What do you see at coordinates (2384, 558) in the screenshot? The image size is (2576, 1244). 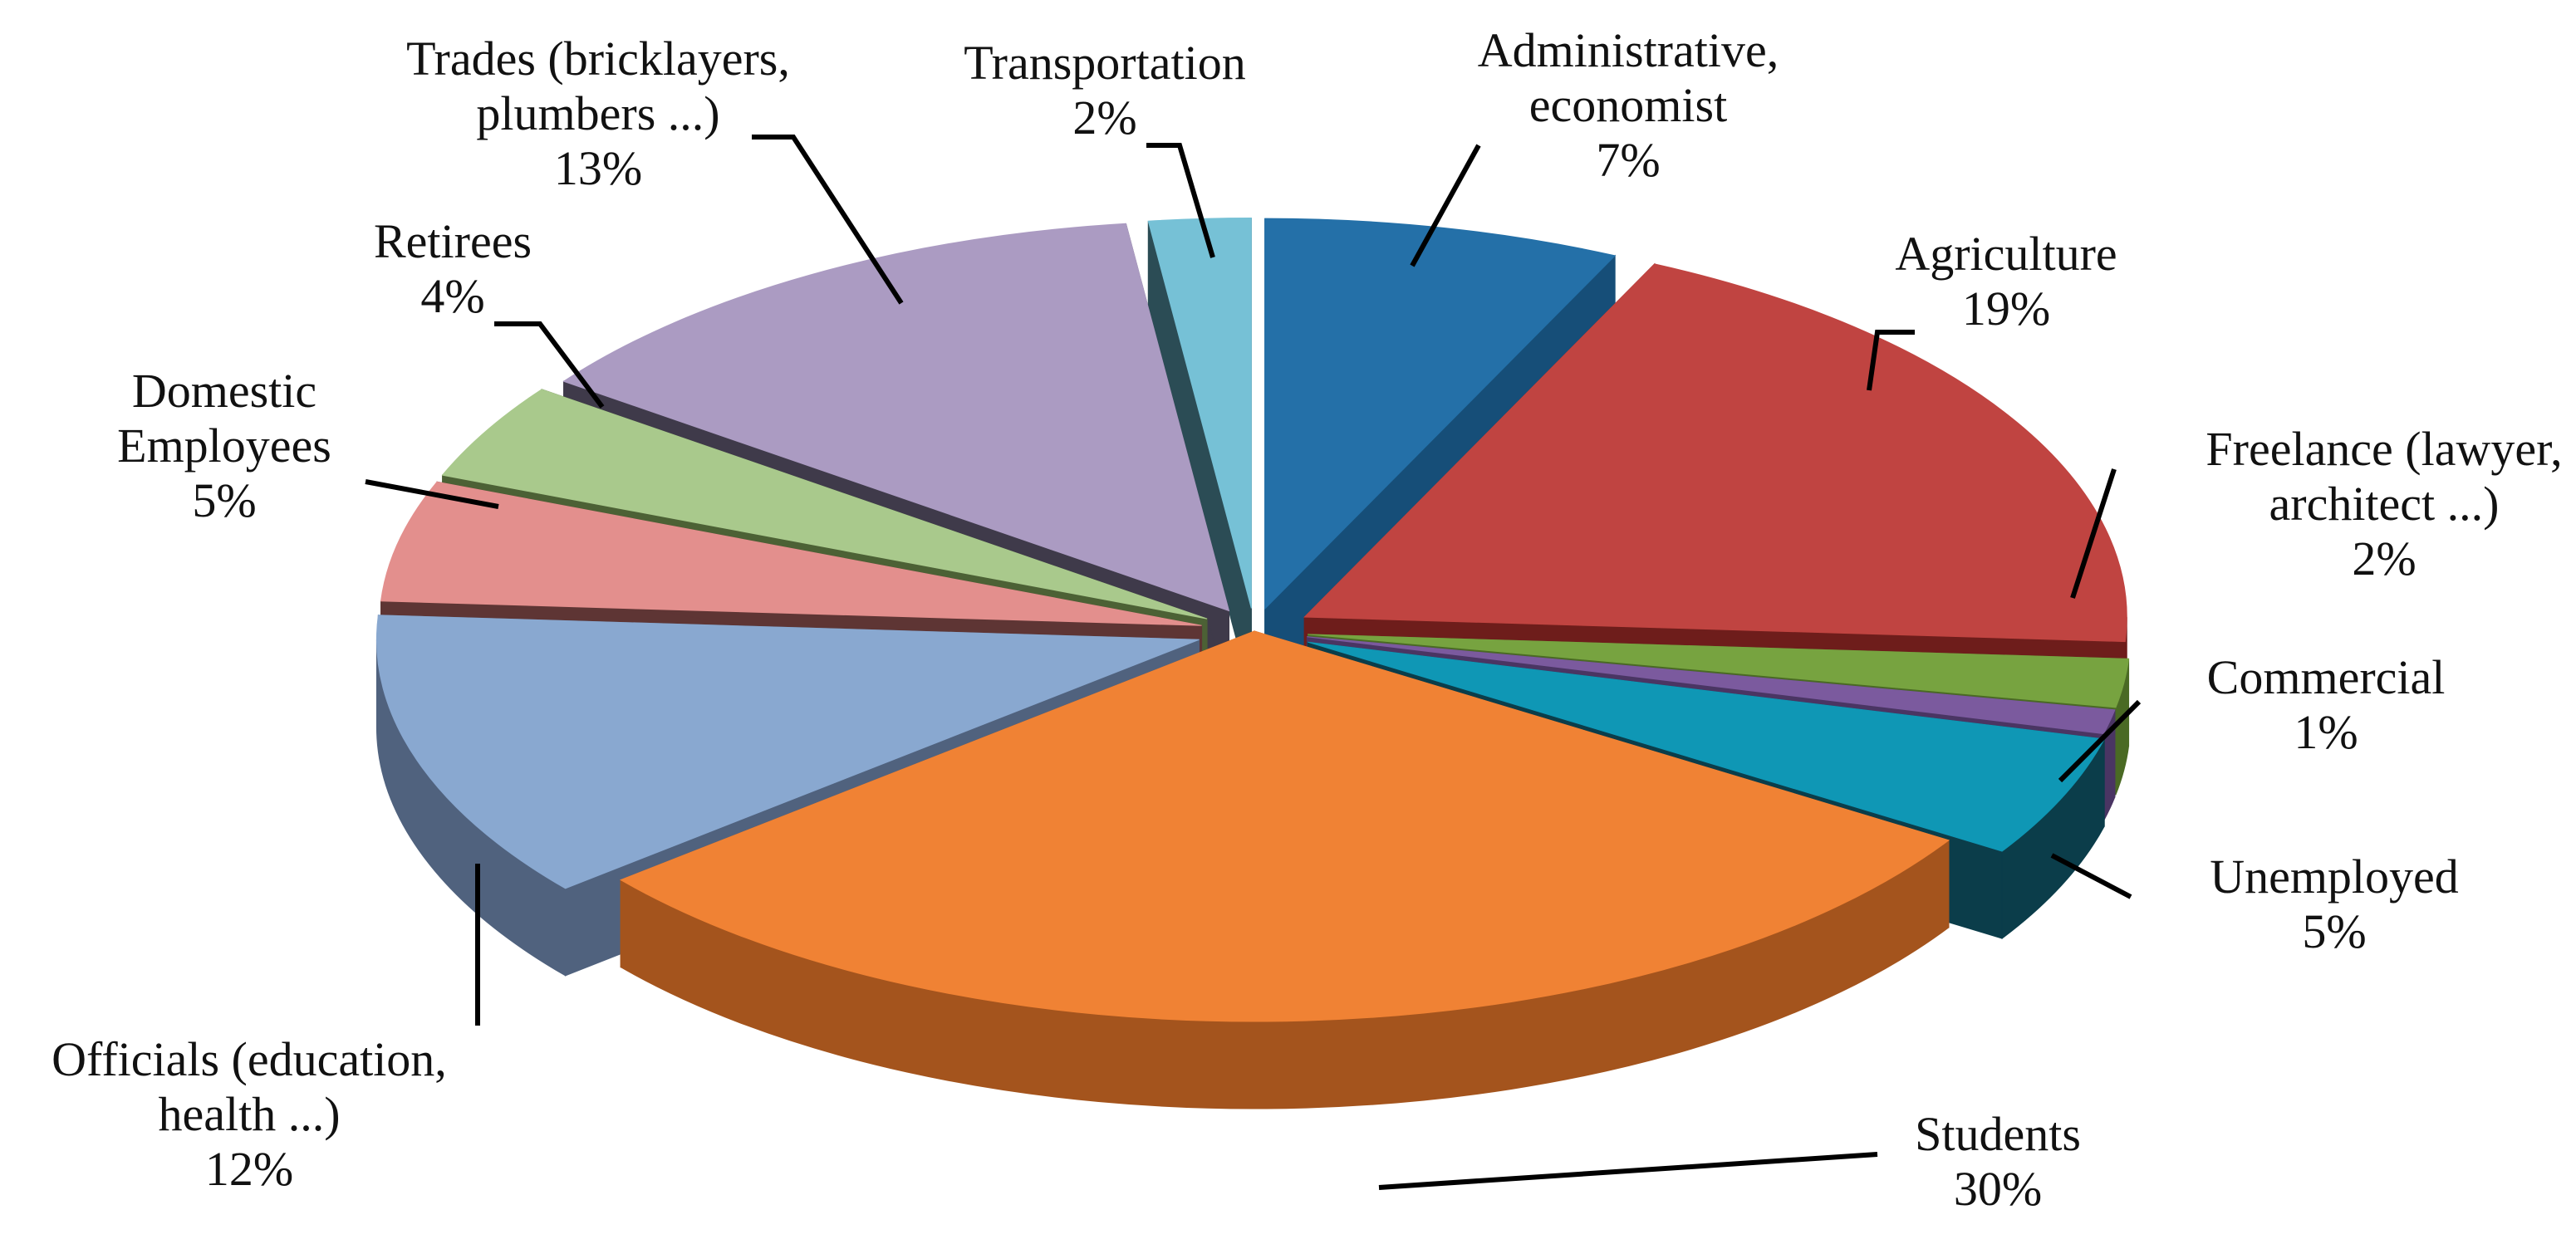 I see `slice-percent-freelance: 2%` at bounding box center [2384, 558].